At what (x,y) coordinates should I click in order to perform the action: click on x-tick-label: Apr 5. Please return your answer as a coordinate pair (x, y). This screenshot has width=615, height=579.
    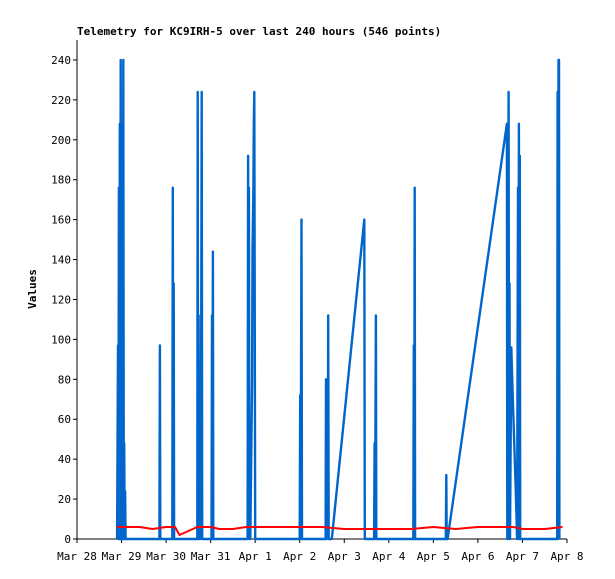
    Looking at the image, I should click on (433, 556).